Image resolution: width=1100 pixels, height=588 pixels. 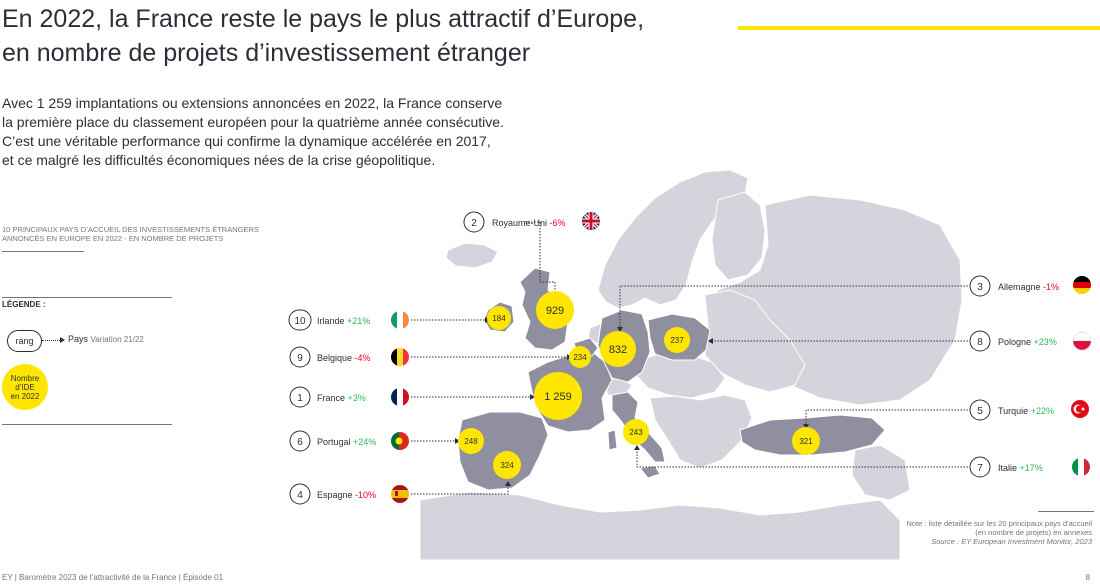 I want to click on svg-text: France +3%, so click(x=341, y=398).